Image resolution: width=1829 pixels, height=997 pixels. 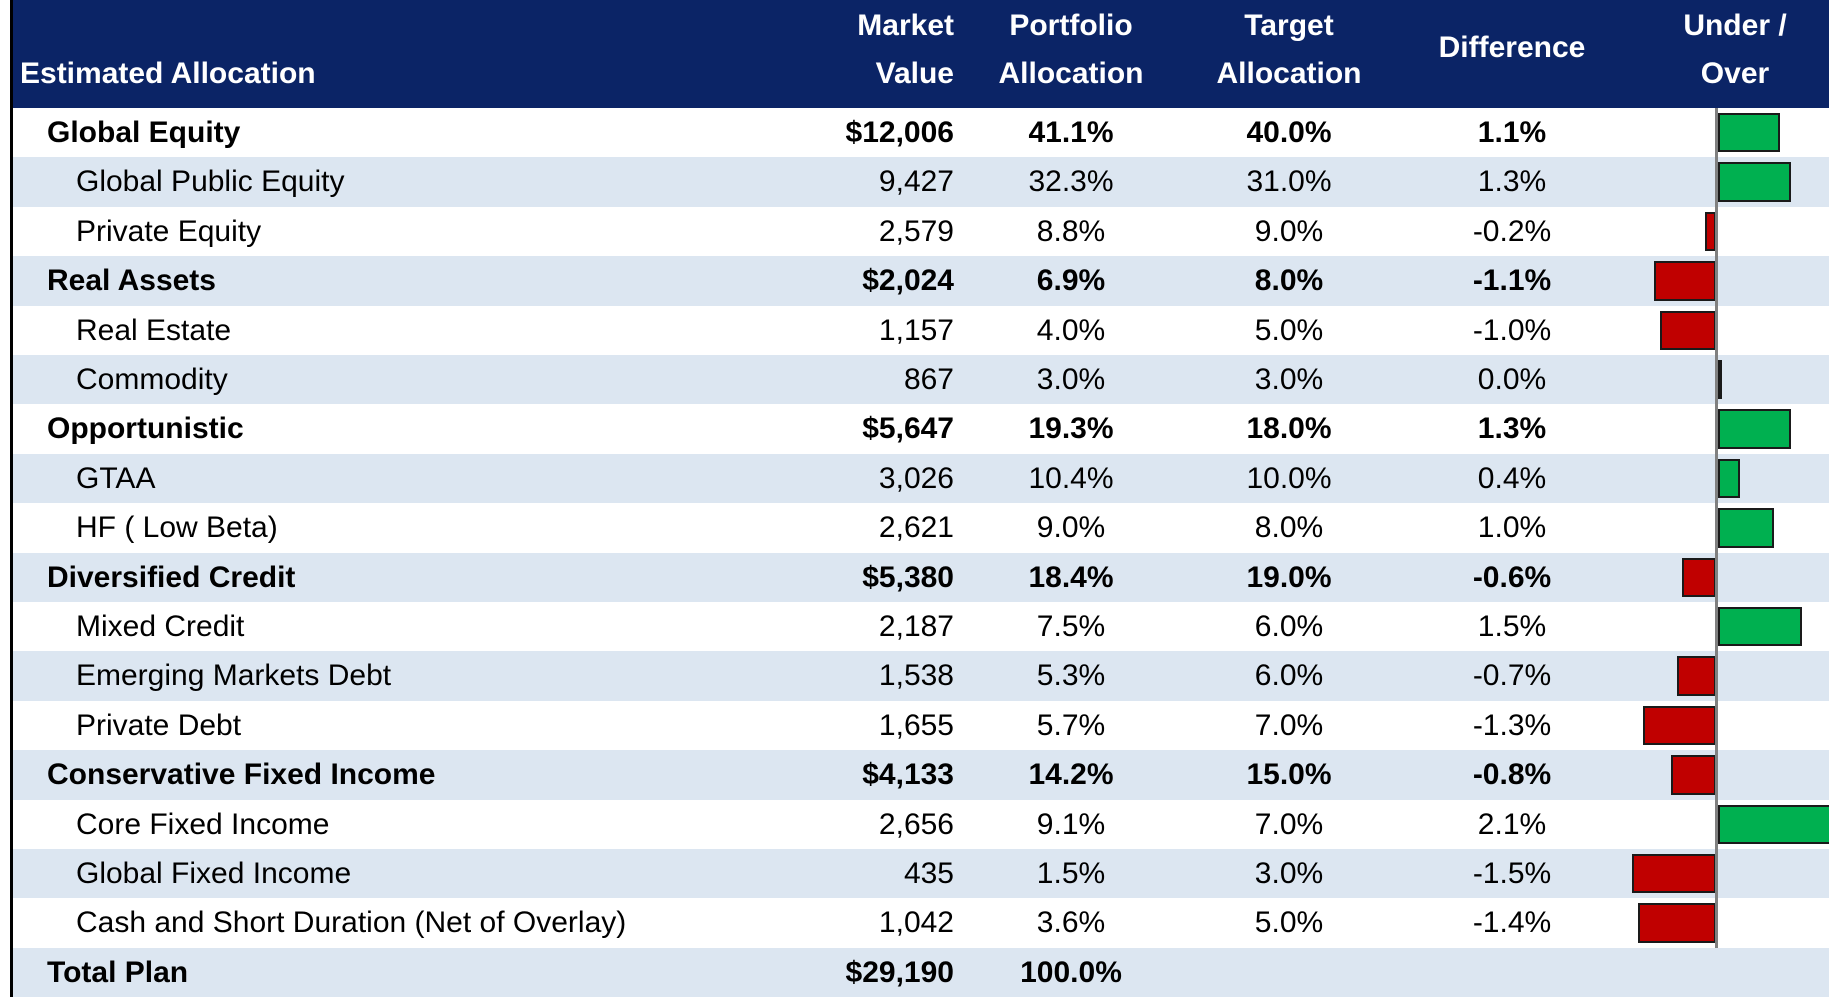 I want to click on difference: 2.1%, so click(x=1512, y=824).